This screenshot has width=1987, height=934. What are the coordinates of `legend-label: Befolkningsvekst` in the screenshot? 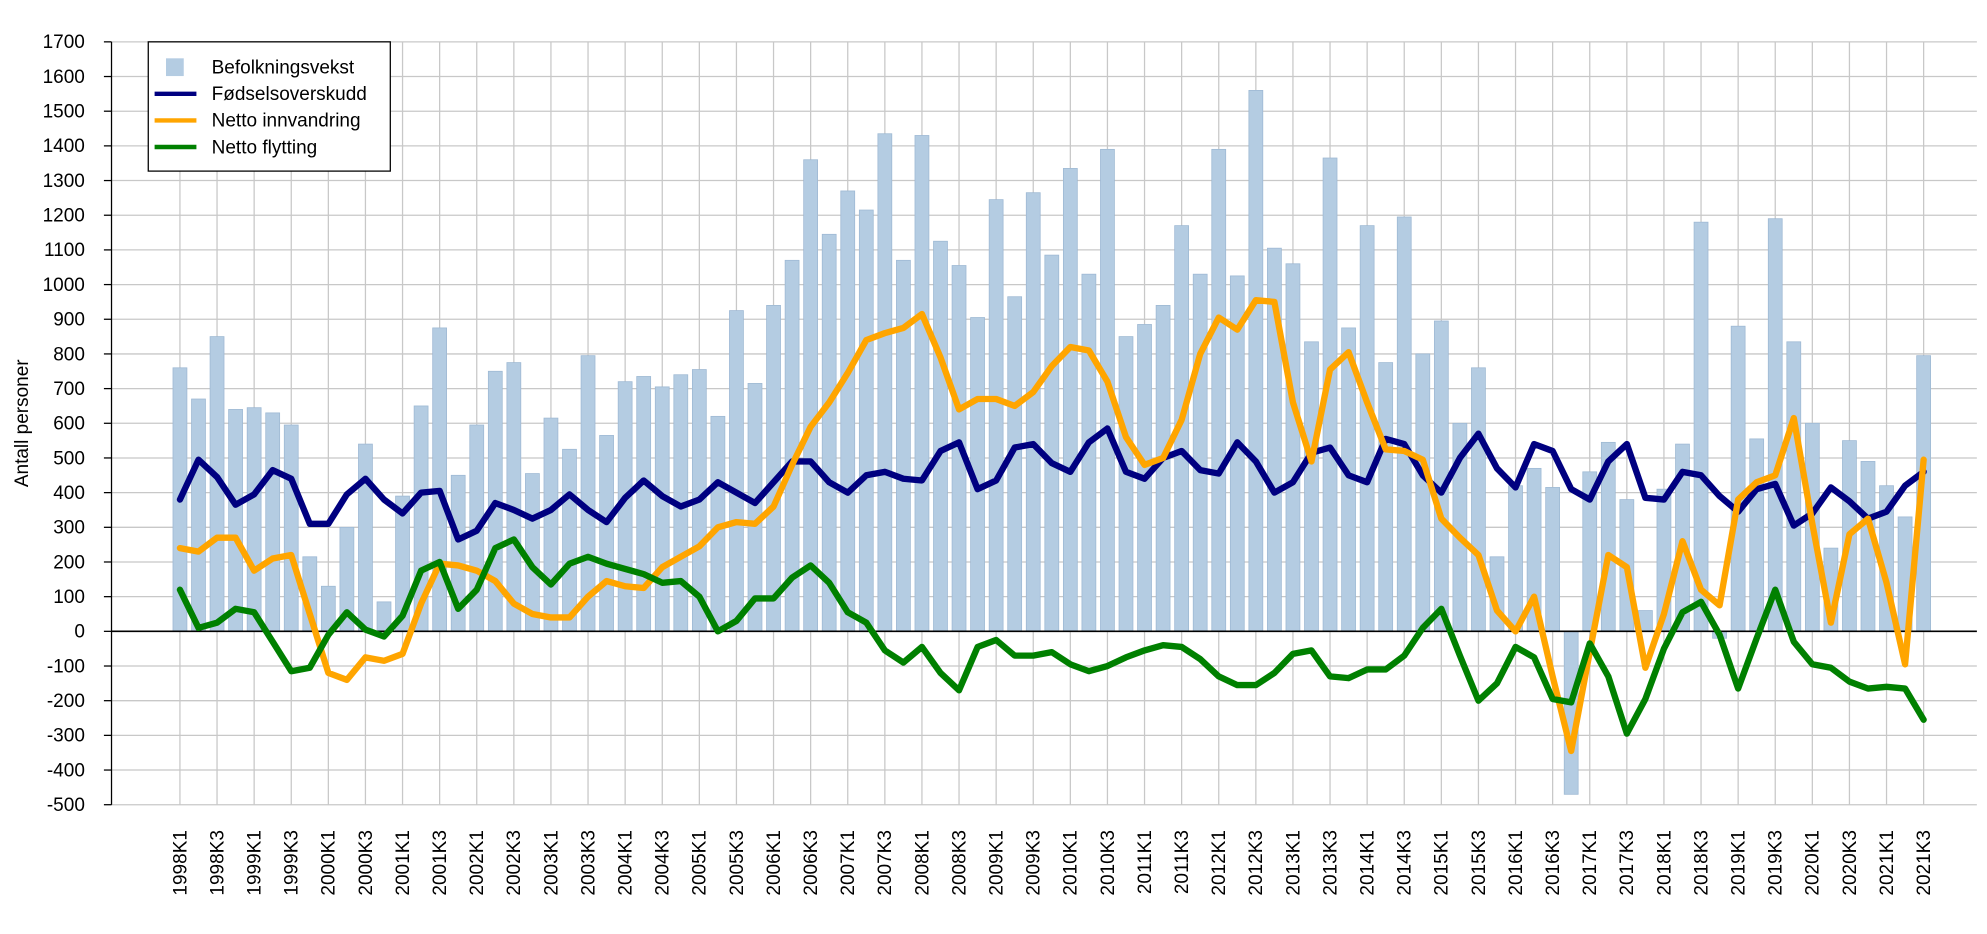 It's located at (283, 68).